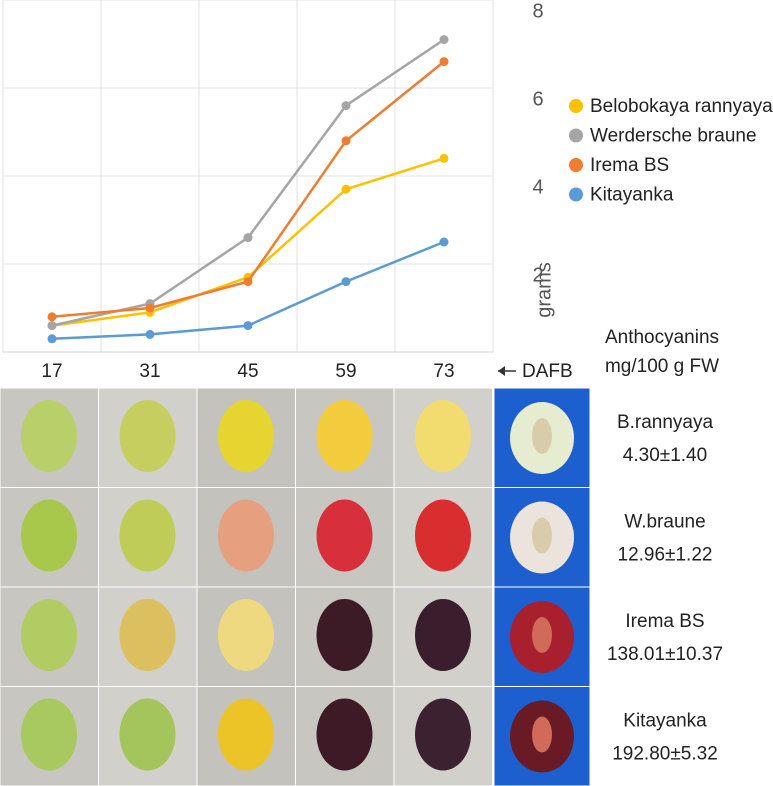 The image size is (773, 786). What do you see at coordinates (537, 275) in the screenshot?
I see `y-tick-label: 2` at bounding box center [537, 275].